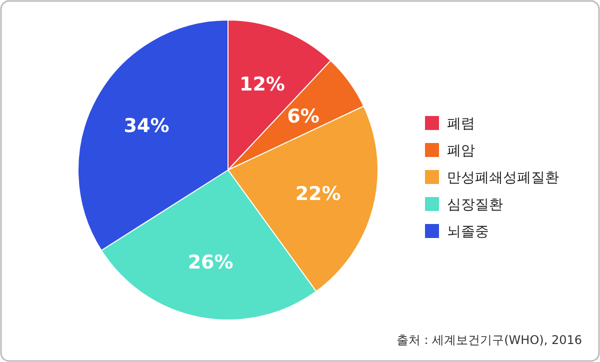 Image resolution: width=600 pixels, height=362 pixels. I want to click on source-note: 출처 : 세계보건기구(WHO), 2016, so click(489, 340).